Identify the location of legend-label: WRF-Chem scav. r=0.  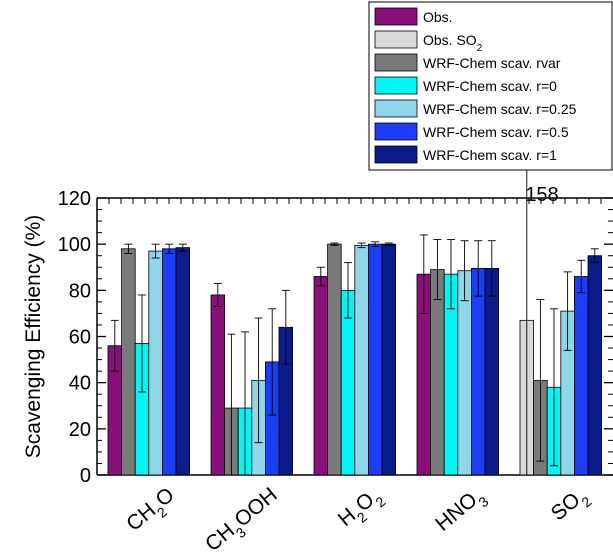
(490, 86).